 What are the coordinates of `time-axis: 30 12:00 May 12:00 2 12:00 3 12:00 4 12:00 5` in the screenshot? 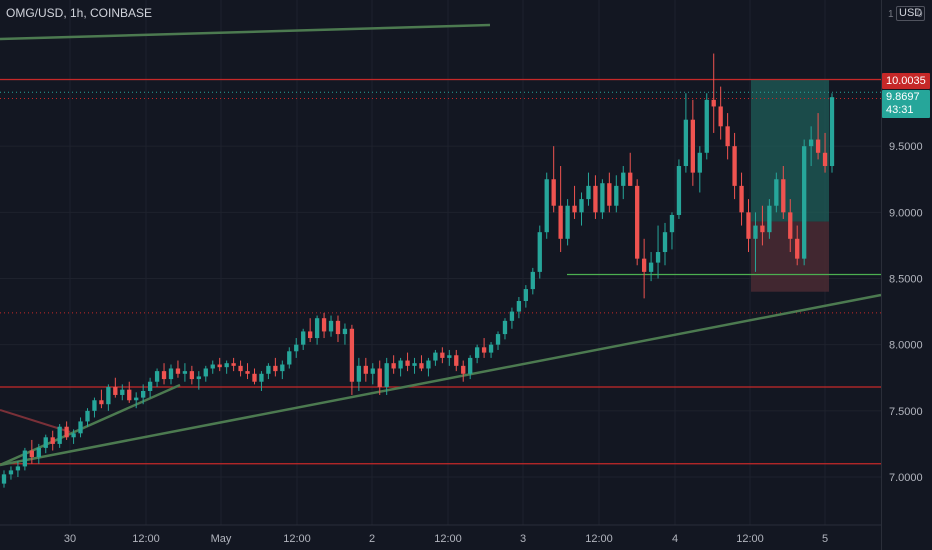 It's located at (440, 534).